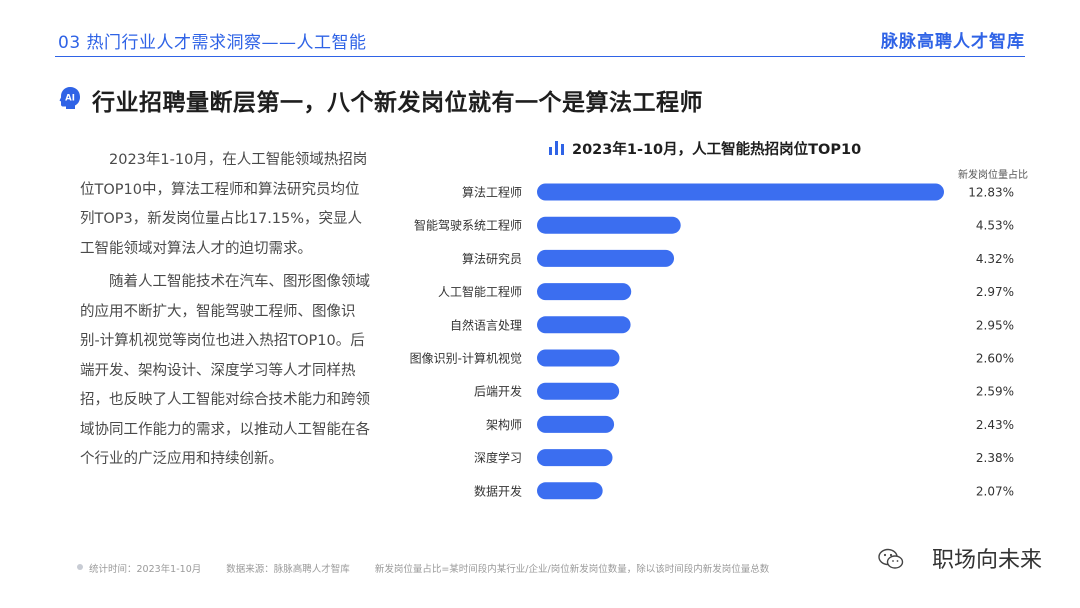 This screenshot has height=608, width=1080. Describe the element at coordinates (80, 567) in the screenshot. I see `footer-bullet` at that location.